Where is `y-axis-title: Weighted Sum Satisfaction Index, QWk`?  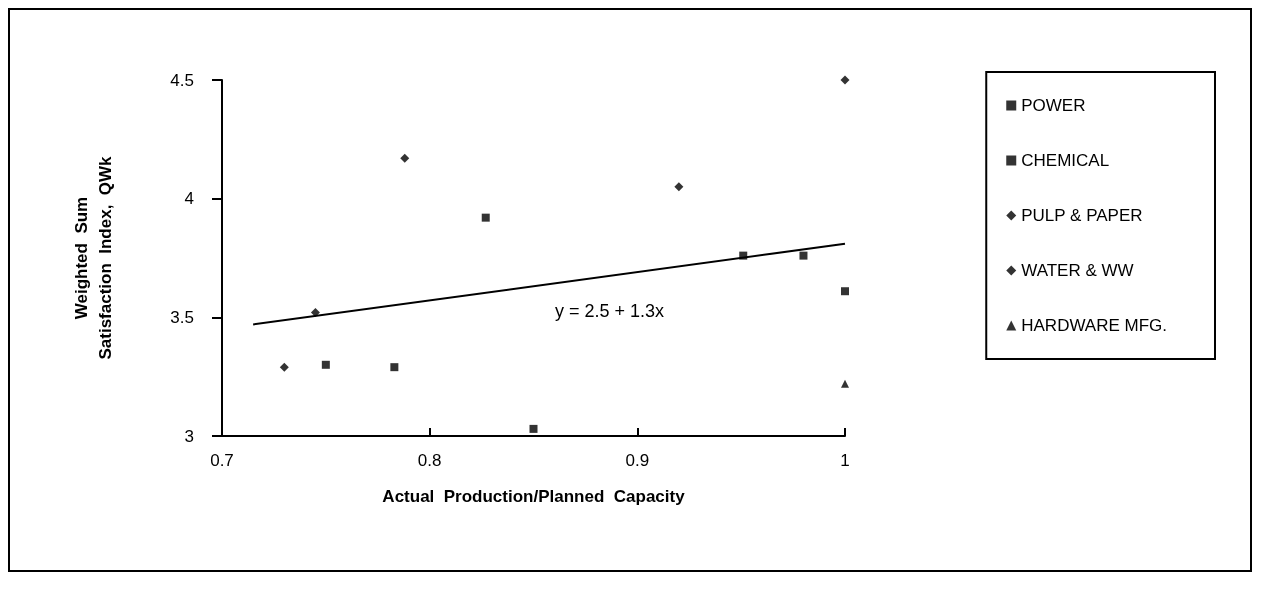 y-axis-title: Weighted Sum Satisfaction Index, QWk is located at coordinates (93, 257).